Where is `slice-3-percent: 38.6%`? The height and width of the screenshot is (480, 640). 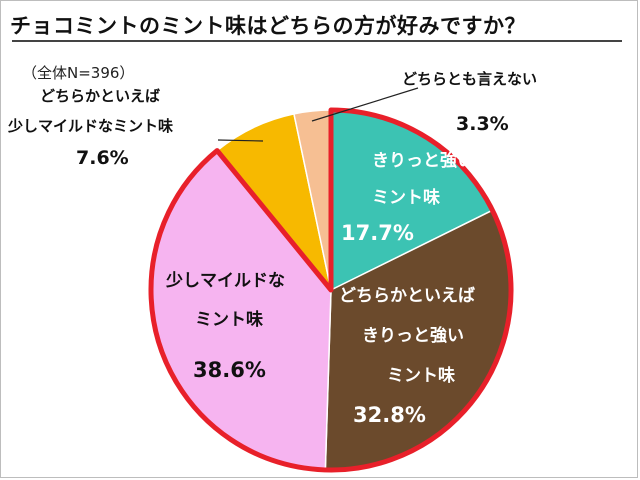 slice-3-percent: 38.6% is located at coordinates (229, 370).